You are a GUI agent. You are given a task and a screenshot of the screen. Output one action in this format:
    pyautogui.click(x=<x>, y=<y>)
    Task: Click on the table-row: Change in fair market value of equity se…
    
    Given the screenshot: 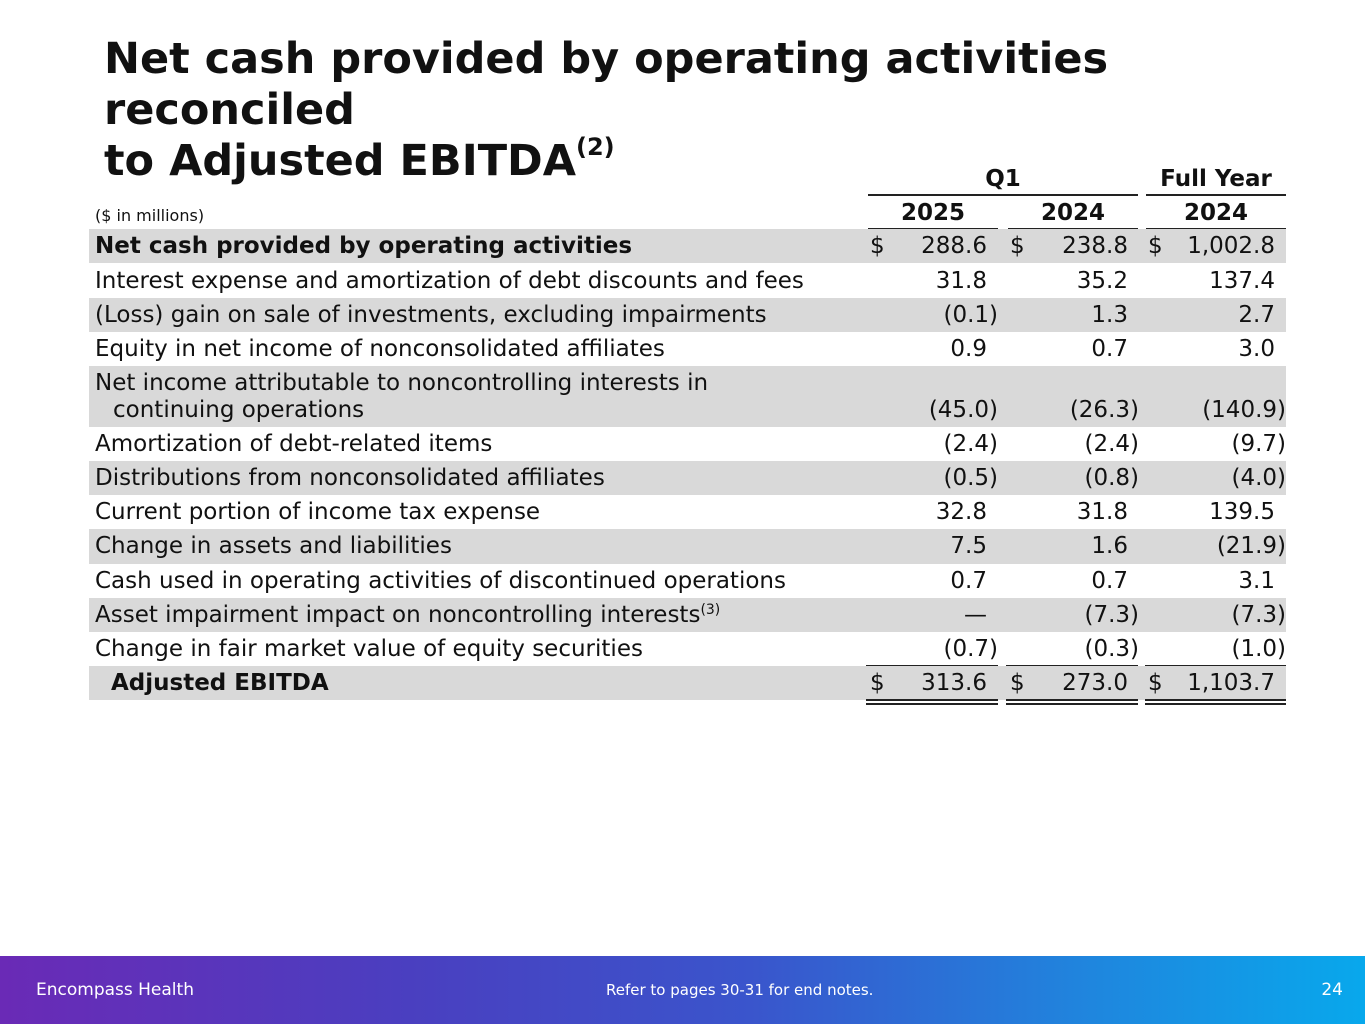 What is the action you would take?
    pyautogui.click(x=687, y=649)
    